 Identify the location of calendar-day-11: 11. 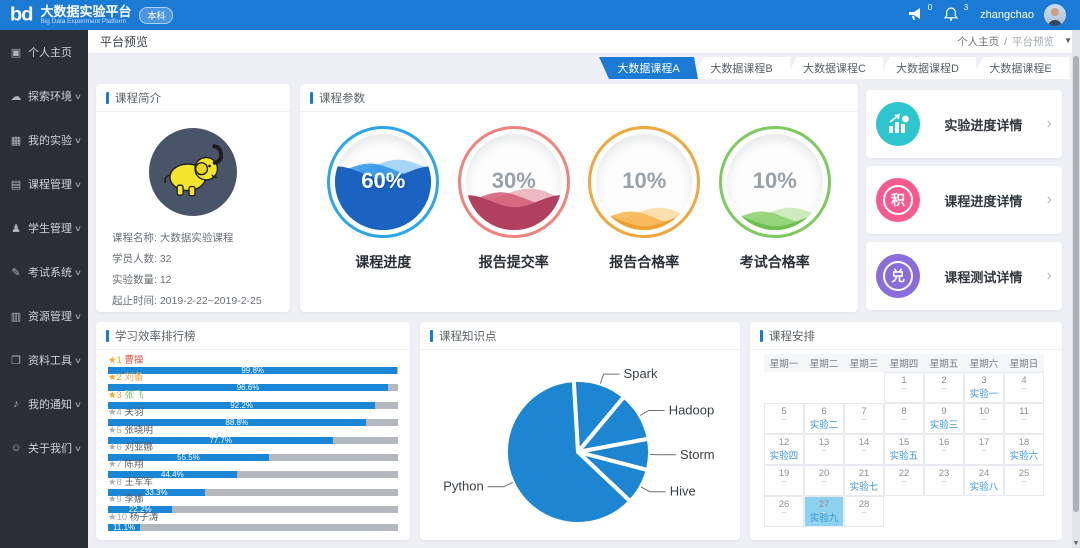
(1024, 418).